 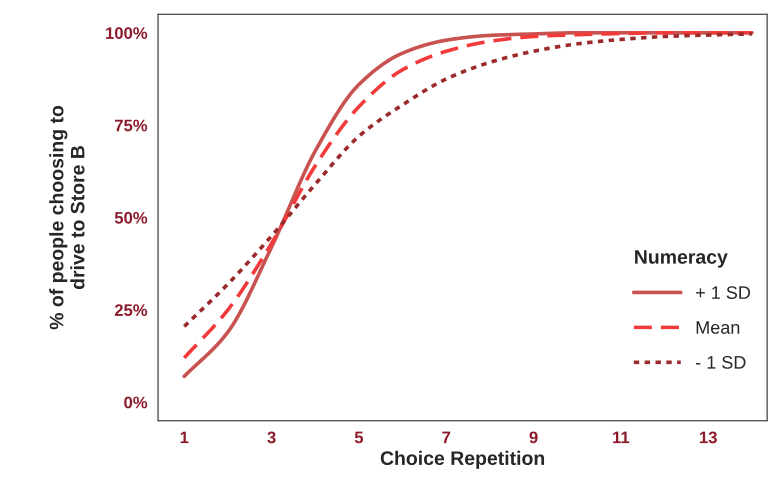 I want to click on y-tick-label: 75%, so click(x=131, y=126).